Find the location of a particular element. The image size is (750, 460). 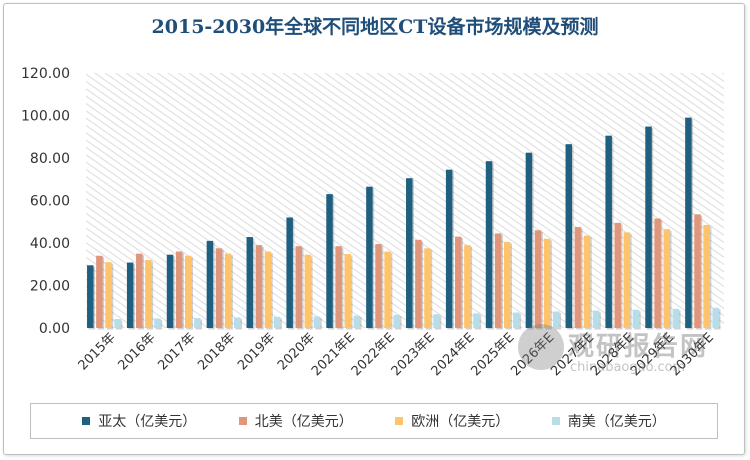

legend-label: 亚太（亿美元） is located at coordinates (147, 422).